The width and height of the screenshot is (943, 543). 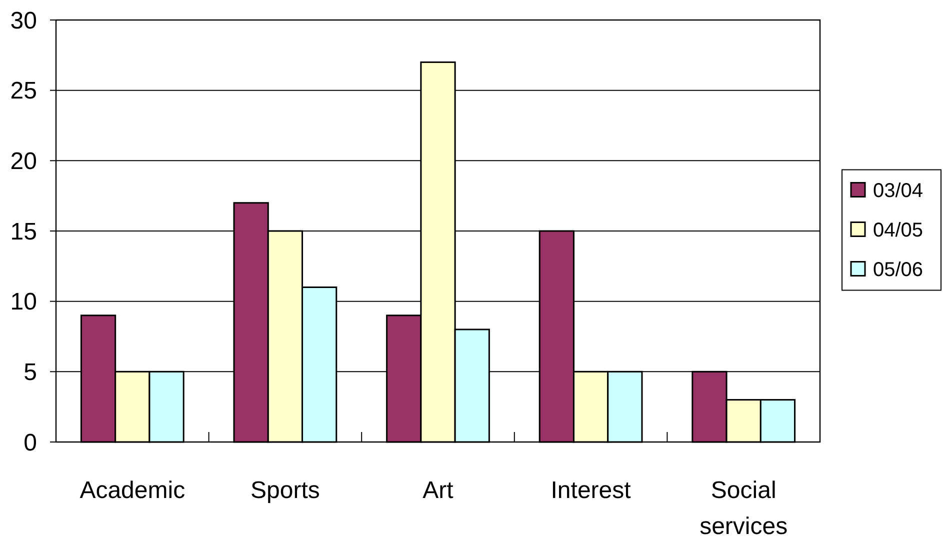 I want to click on x-tick-label: Social services, so click(x=744, y=508).